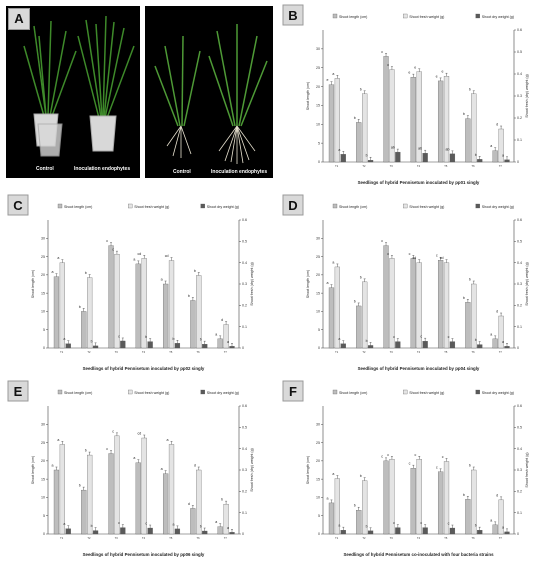 Image resolution: width=550 pixels, height=567 pixels. What do you see at coordinates (308, 284) in the screenshot?
I see `y-axis-left-label: Shoot length (cm)` at bounding box center [308, 284].